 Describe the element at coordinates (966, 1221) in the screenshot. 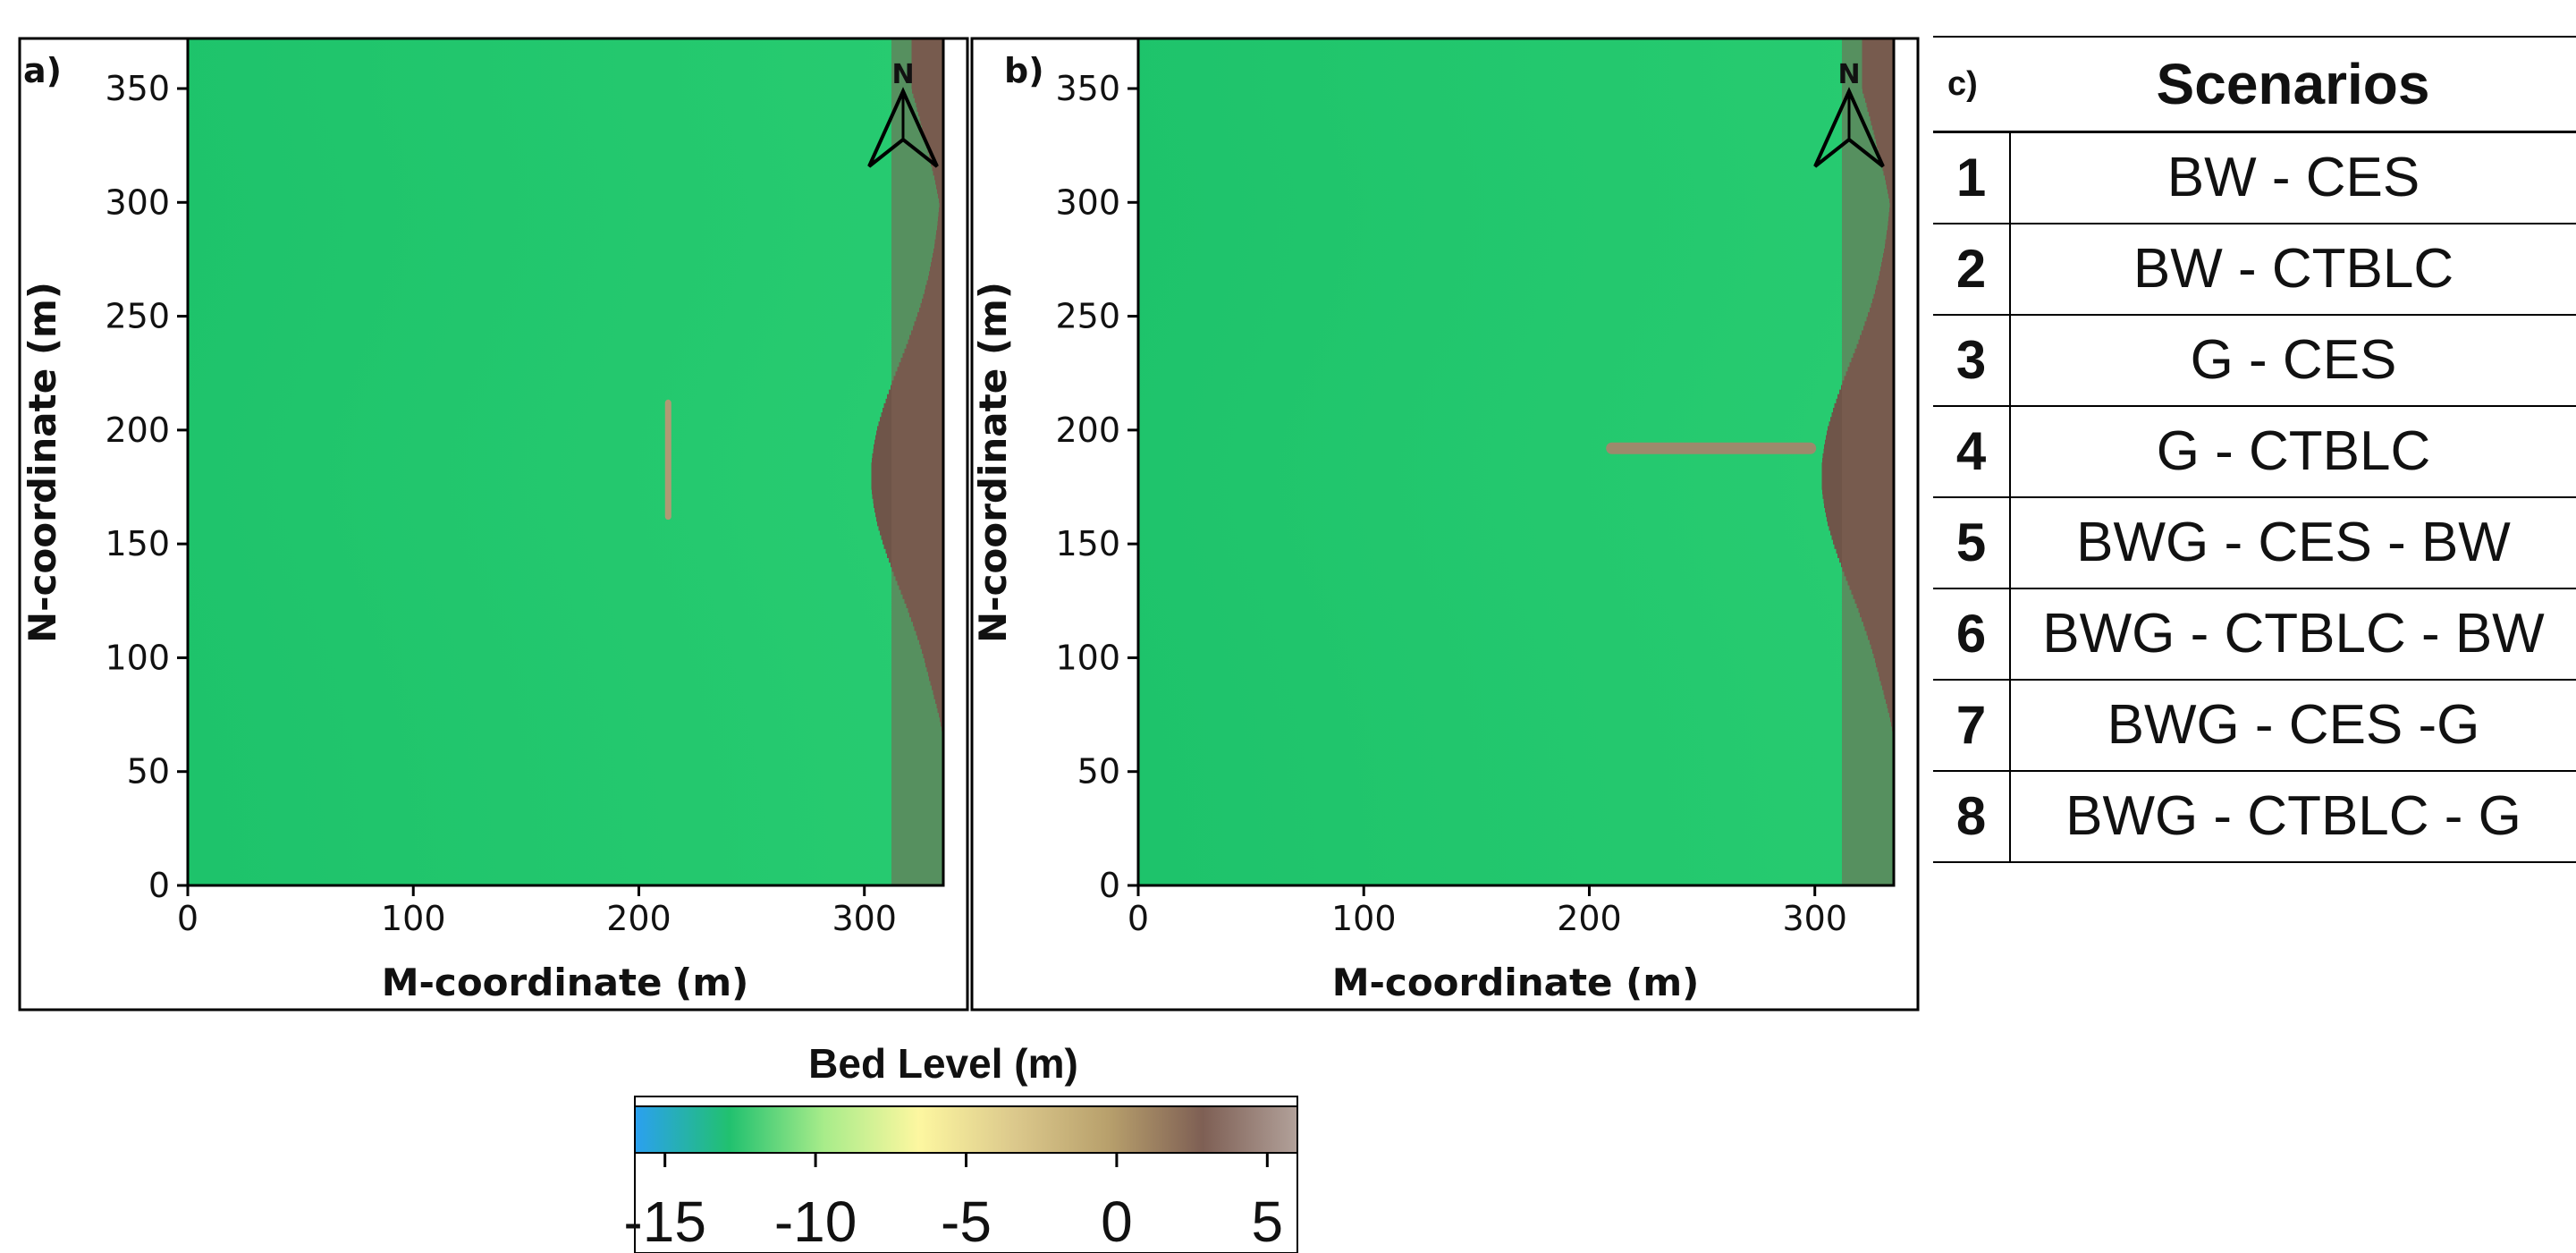

I see `colorbar-tick-label: -5` at that location.